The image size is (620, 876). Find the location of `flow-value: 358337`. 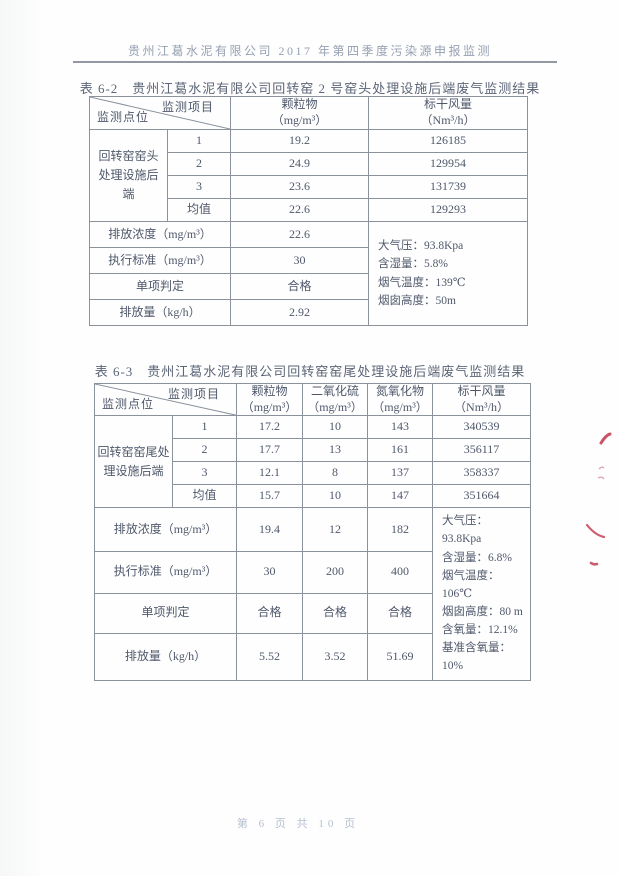

flow-value: 358337 is located at coordinates (481, 473).